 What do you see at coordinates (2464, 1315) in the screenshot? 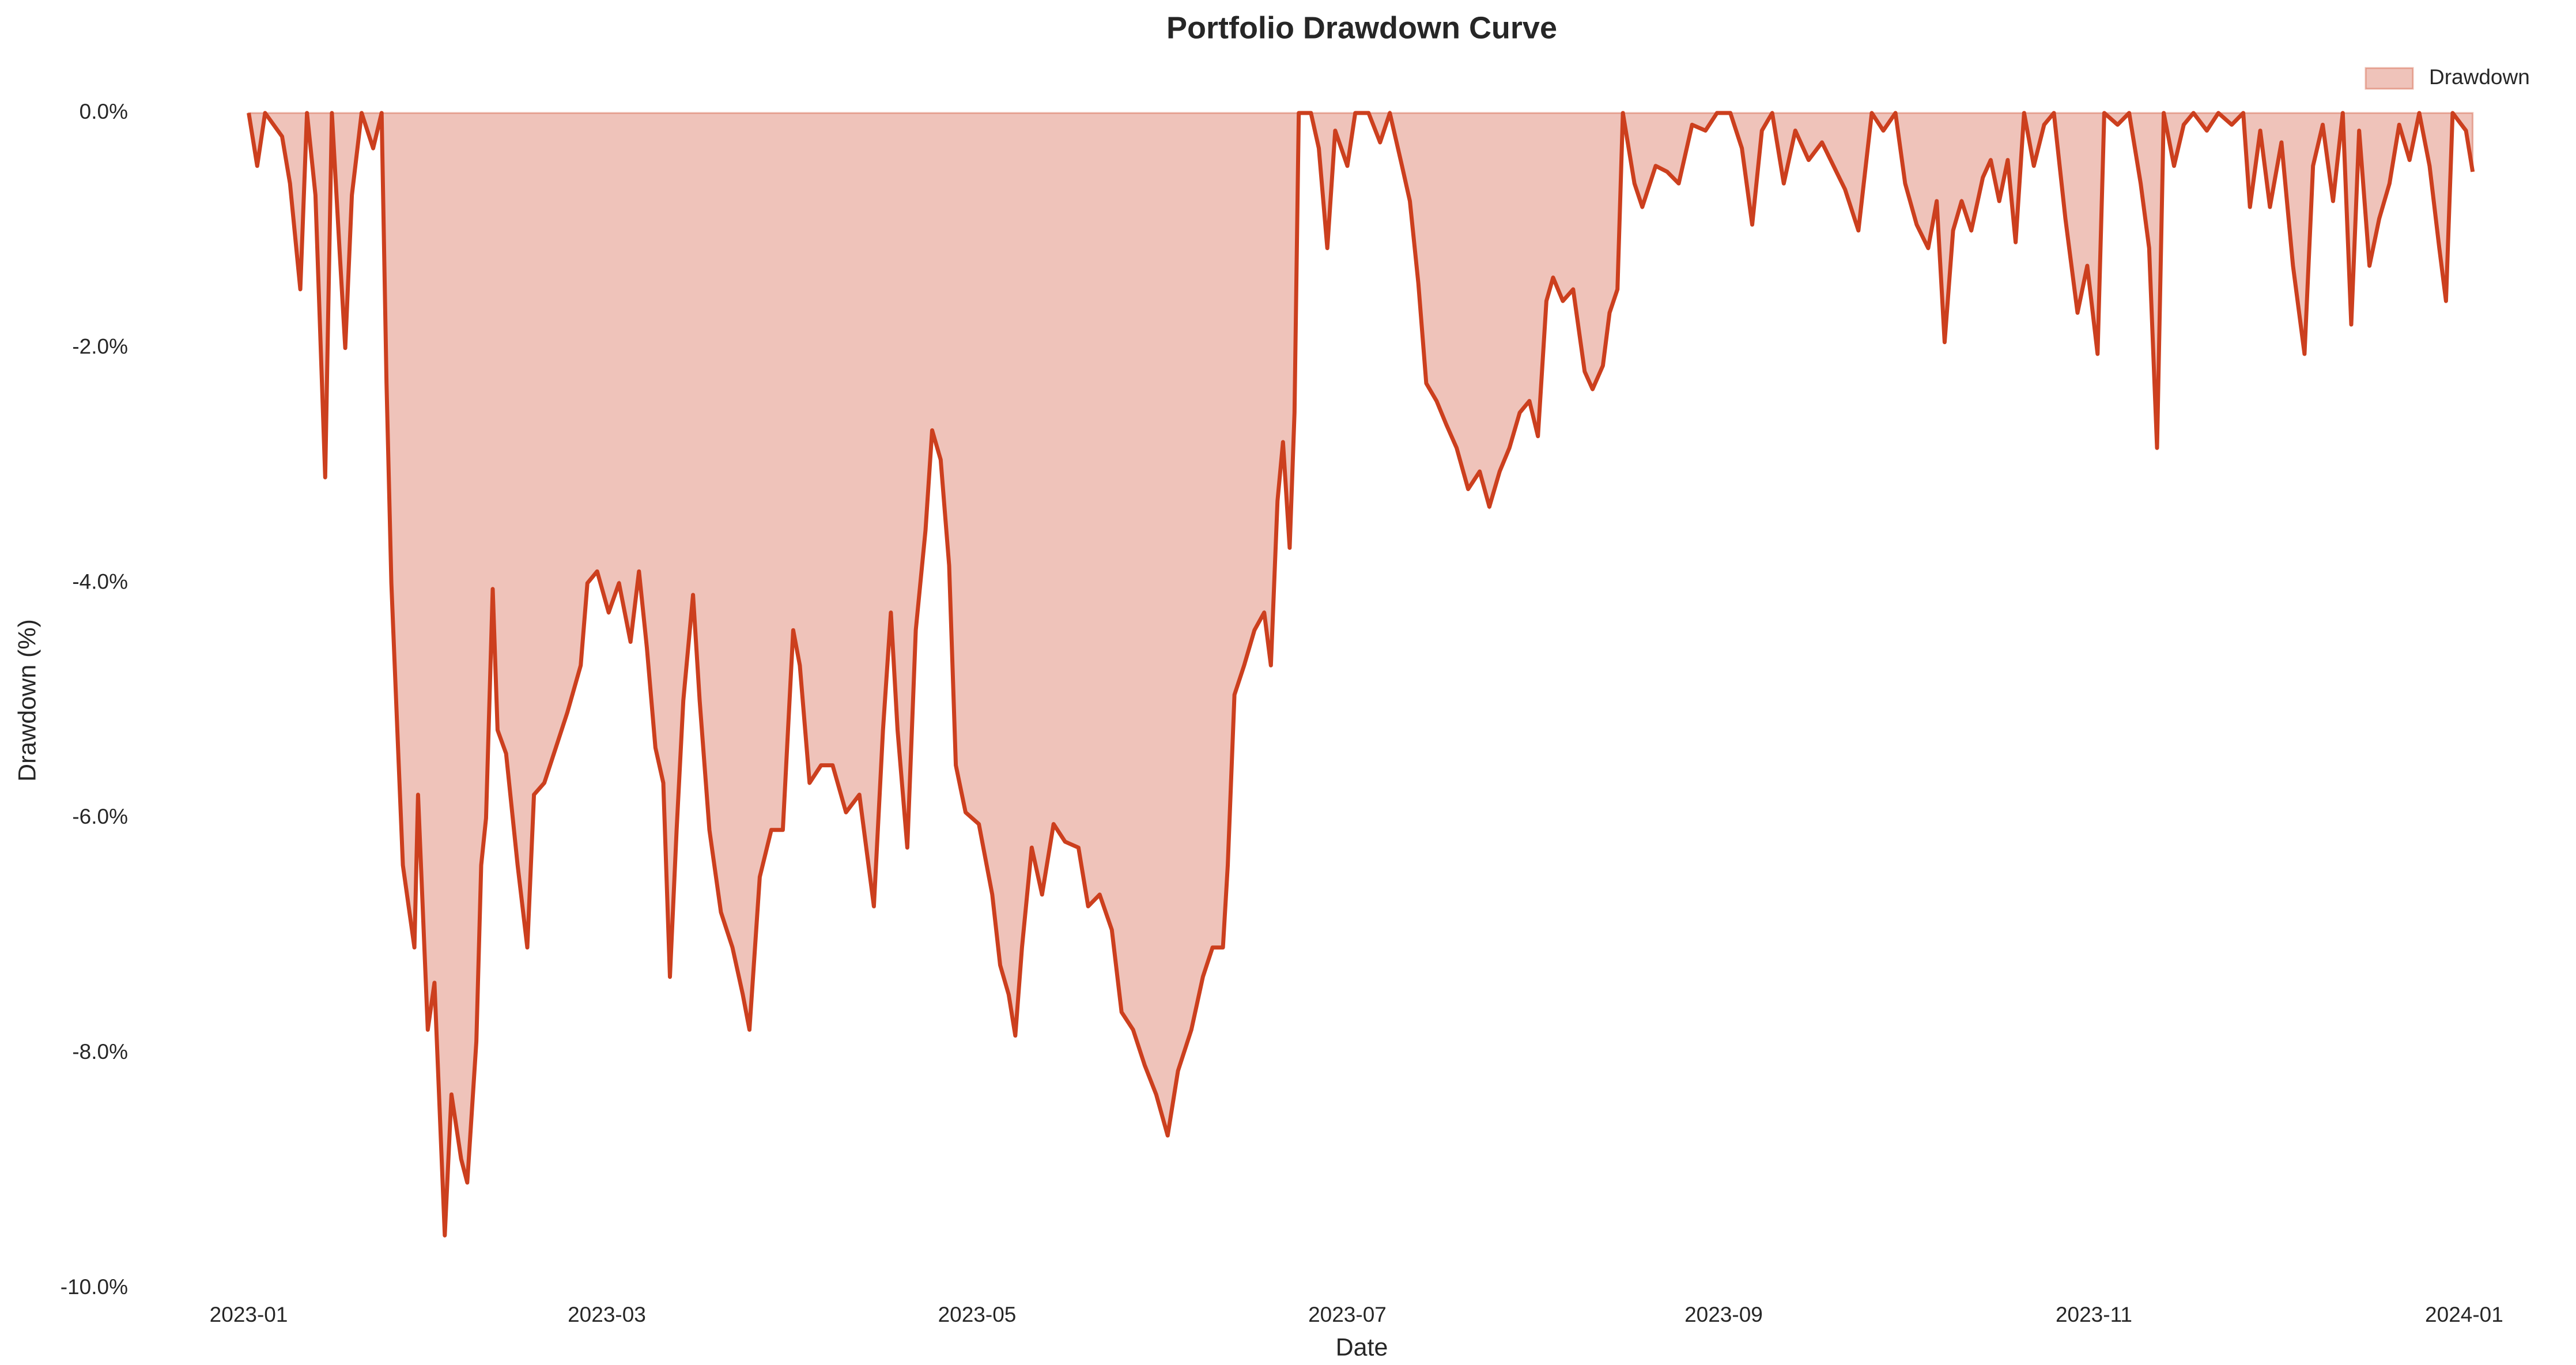
I see `x-tick-label: 2024-01` at bounding box center [2464, 1315].